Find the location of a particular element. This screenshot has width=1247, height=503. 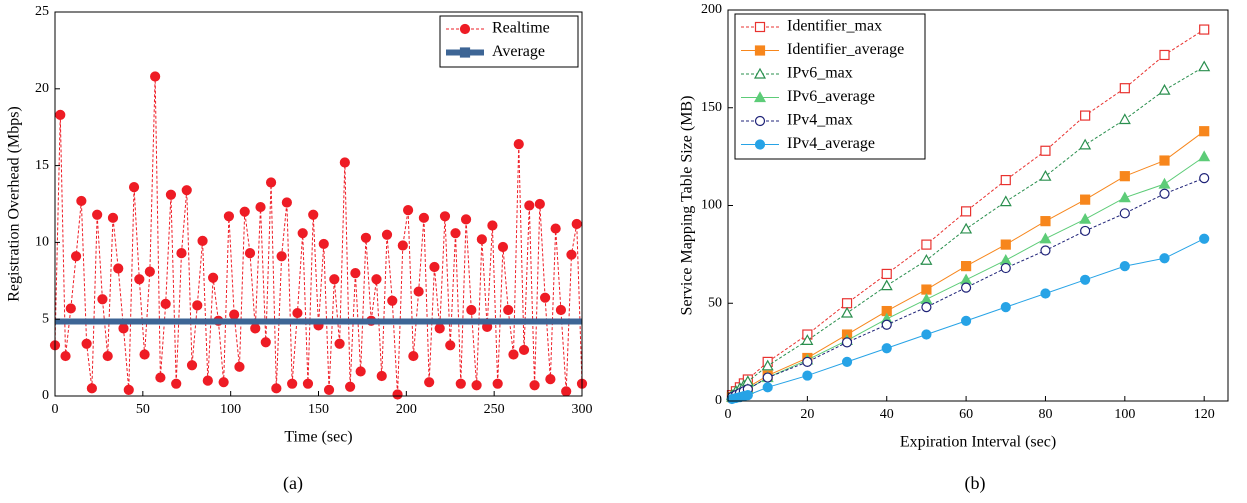

y-tick-label: 25 is located at coordinates (42, 11).